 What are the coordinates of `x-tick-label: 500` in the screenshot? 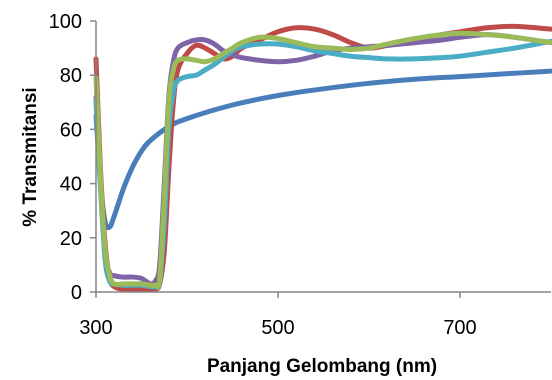 It's located at (277, 328).